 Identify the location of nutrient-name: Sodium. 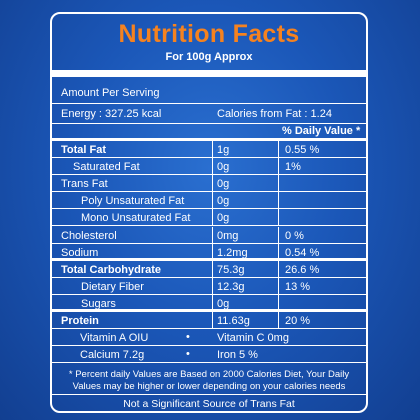
(80, 252).